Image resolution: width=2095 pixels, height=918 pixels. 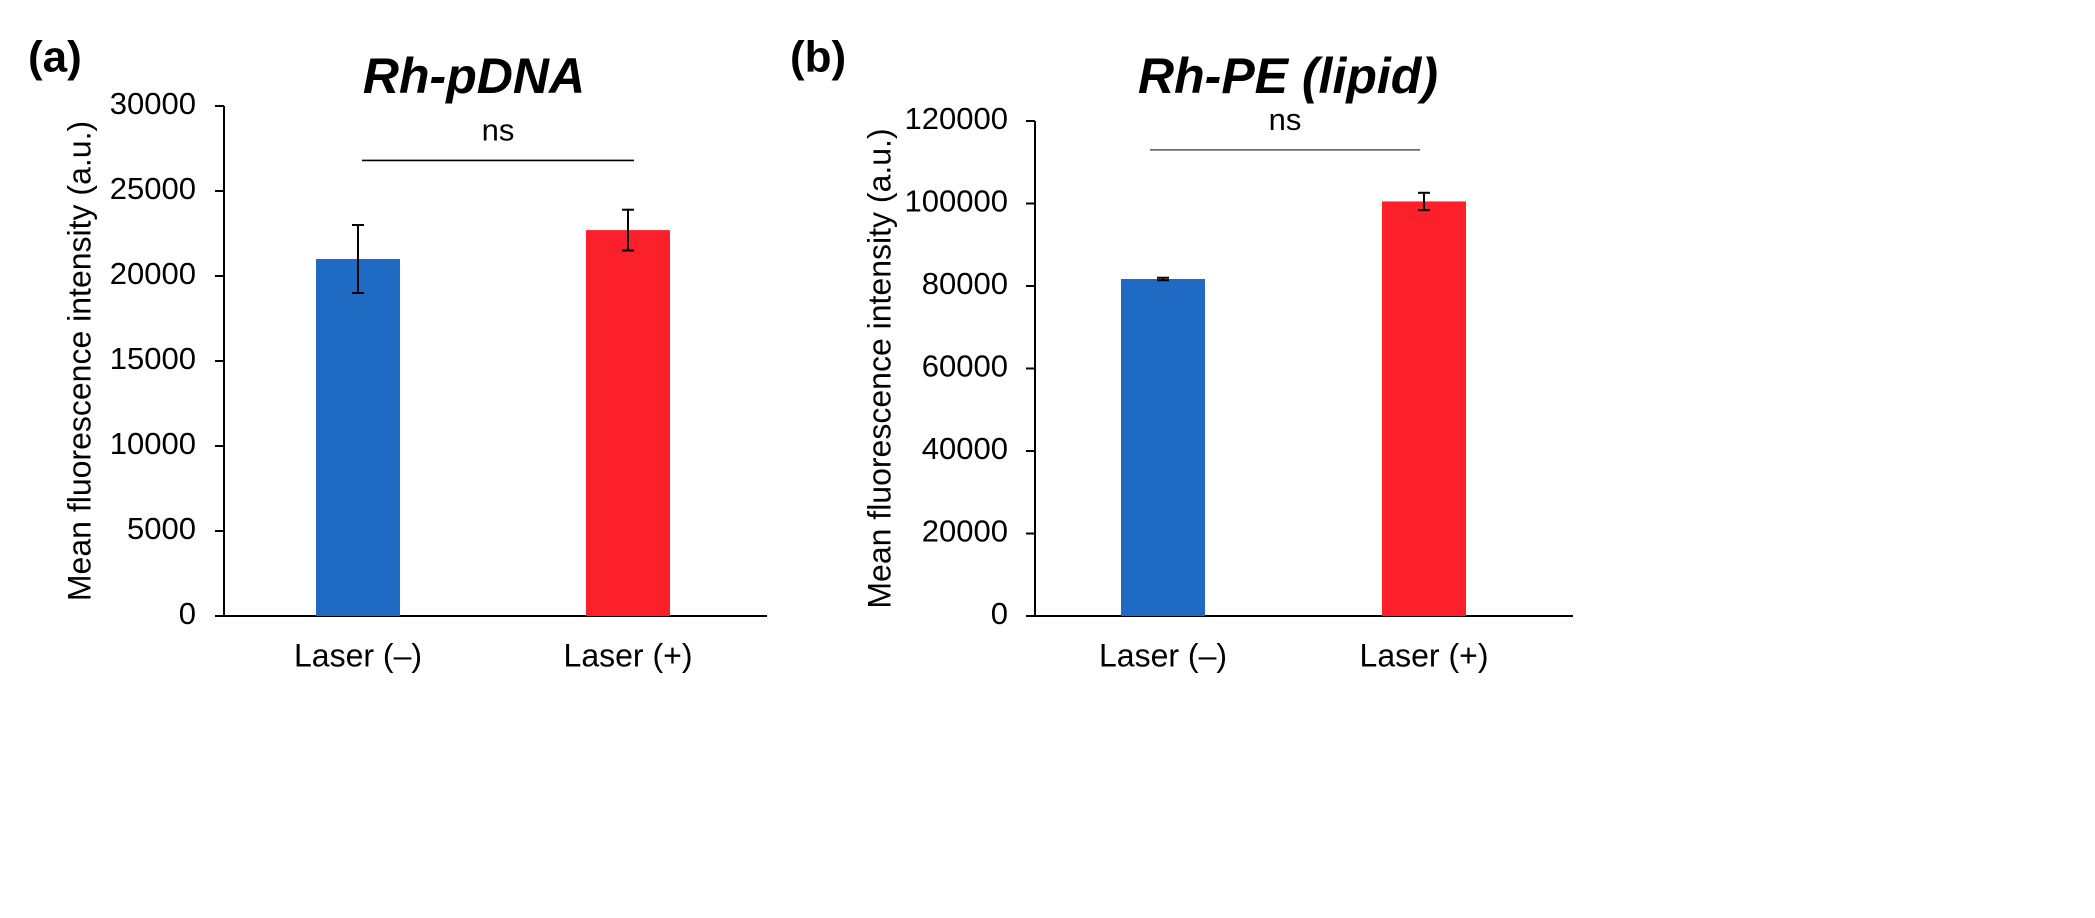 What do you see at coordinates (161, 528) in the screenshot?
I see `y-tick-label: 5000` at bounding box center [161, 528].